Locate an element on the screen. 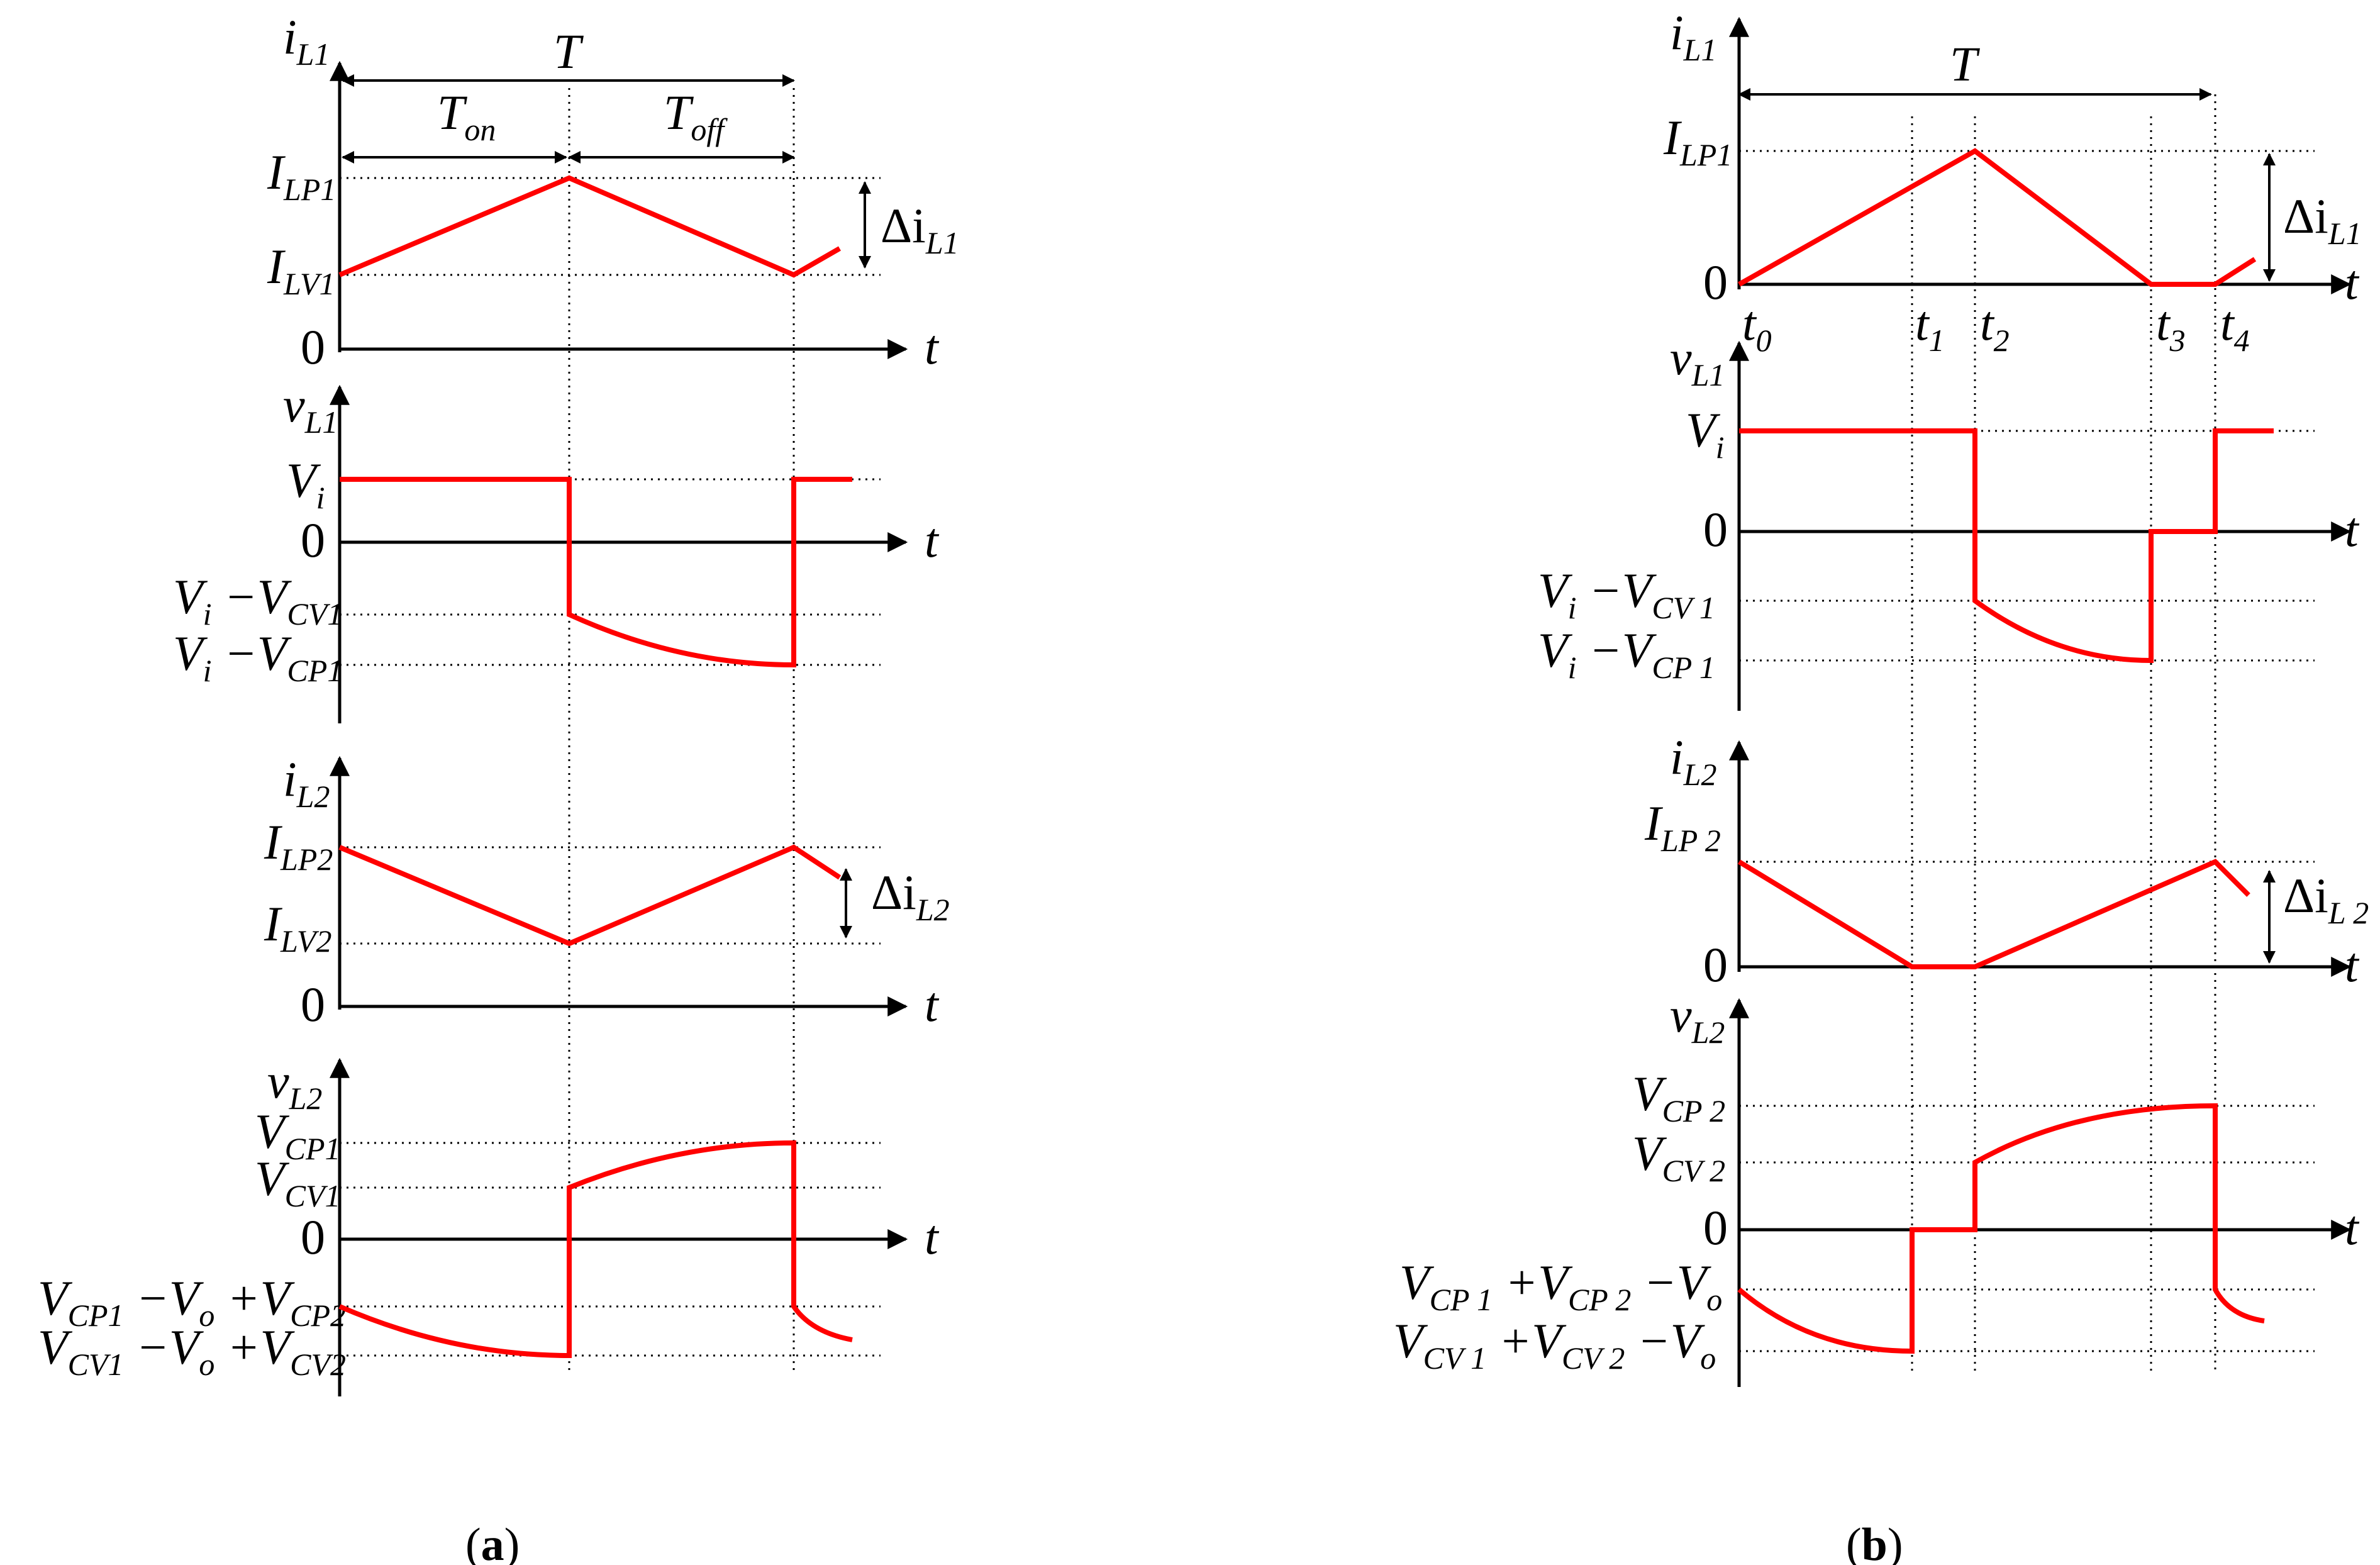  ripple-label: ΔiL2 is located at coordinates (910, 896).